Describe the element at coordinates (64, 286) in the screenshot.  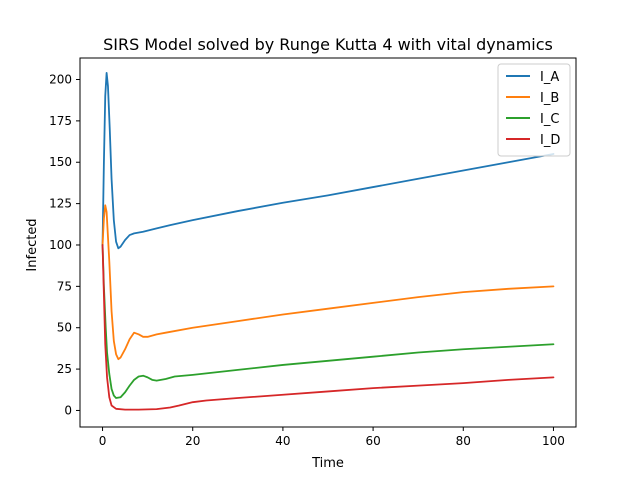
I see `y-tick-label: 75` at that location.